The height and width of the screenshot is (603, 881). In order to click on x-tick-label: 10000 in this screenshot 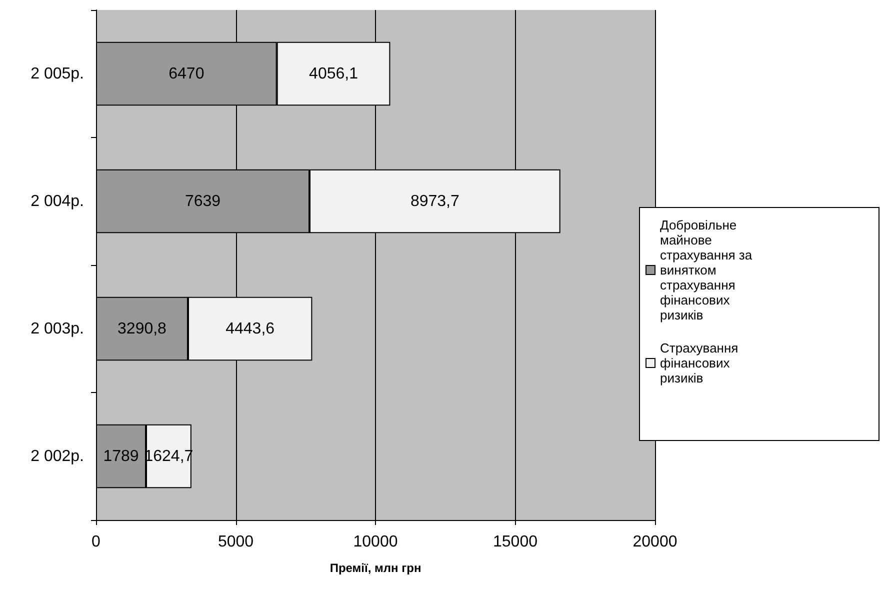, I will do `click(375, 542)`.